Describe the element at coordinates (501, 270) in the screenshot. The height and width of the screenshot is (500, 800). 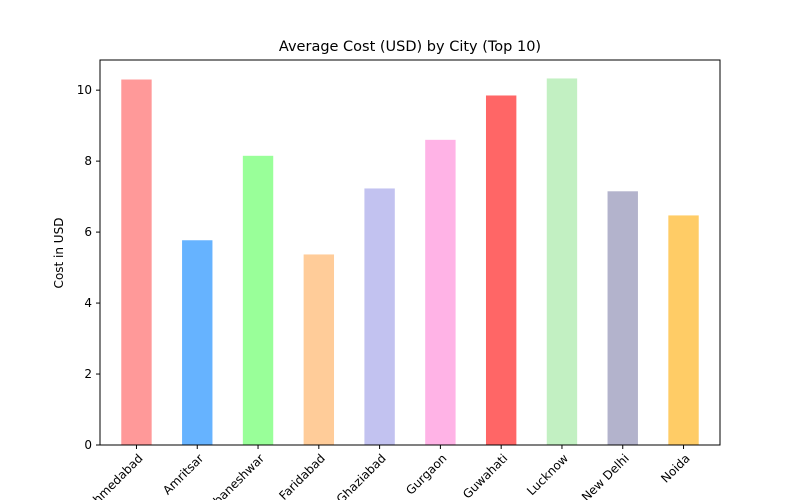
I see `bar-guwahati` at that location.